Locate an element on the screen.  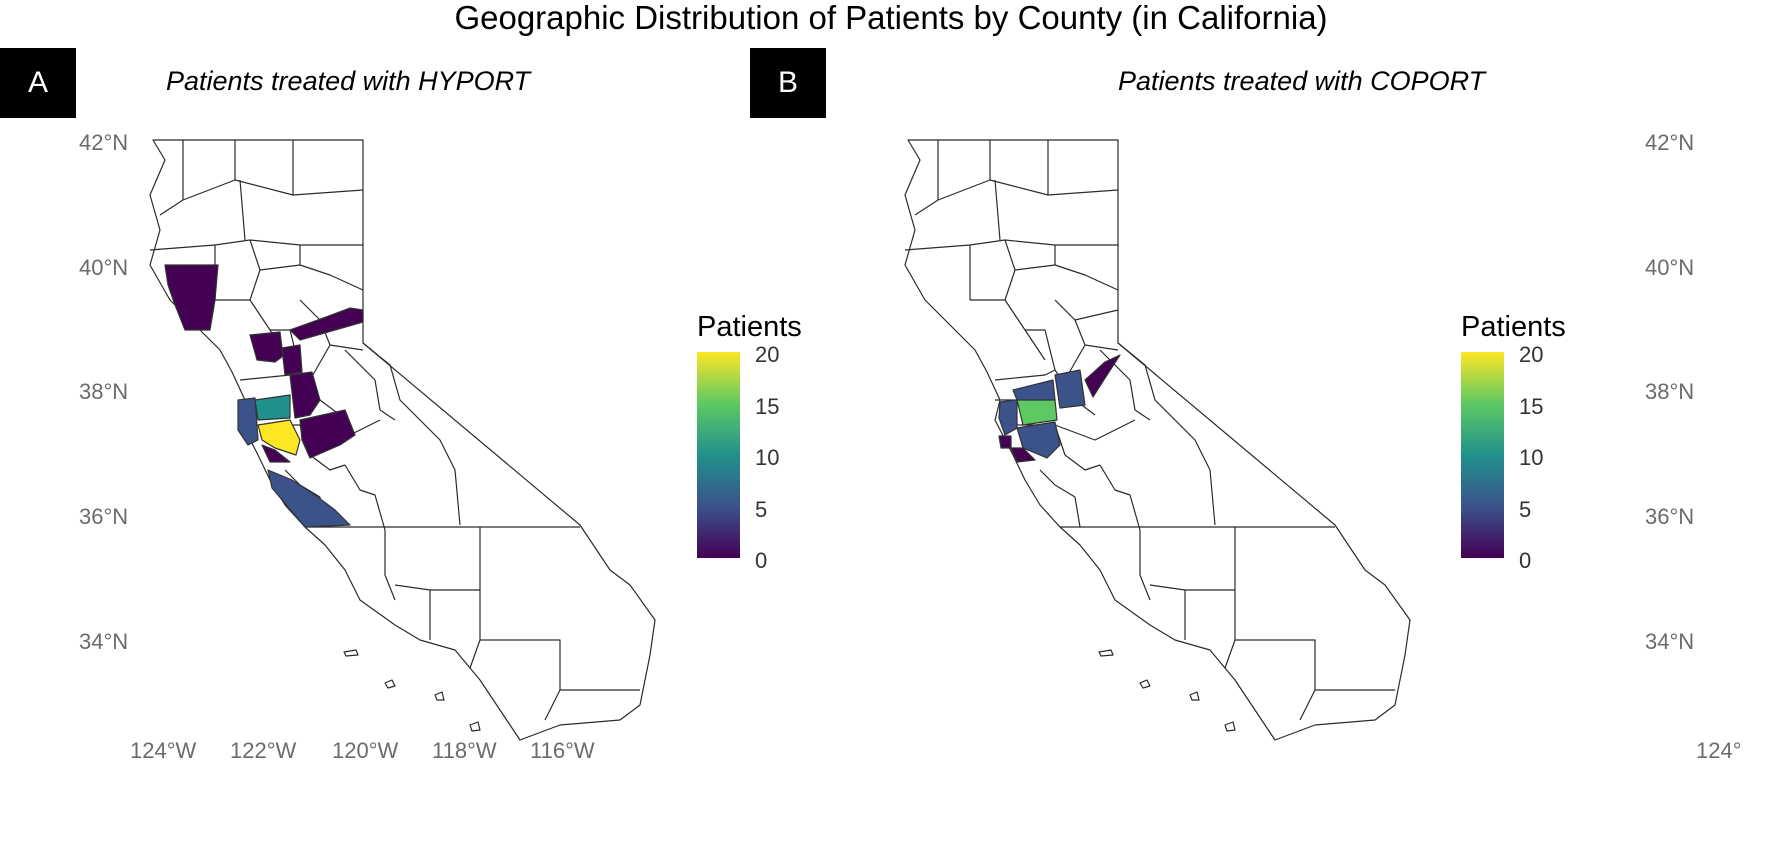
county-mendocino is located at coordinates (191, 297).